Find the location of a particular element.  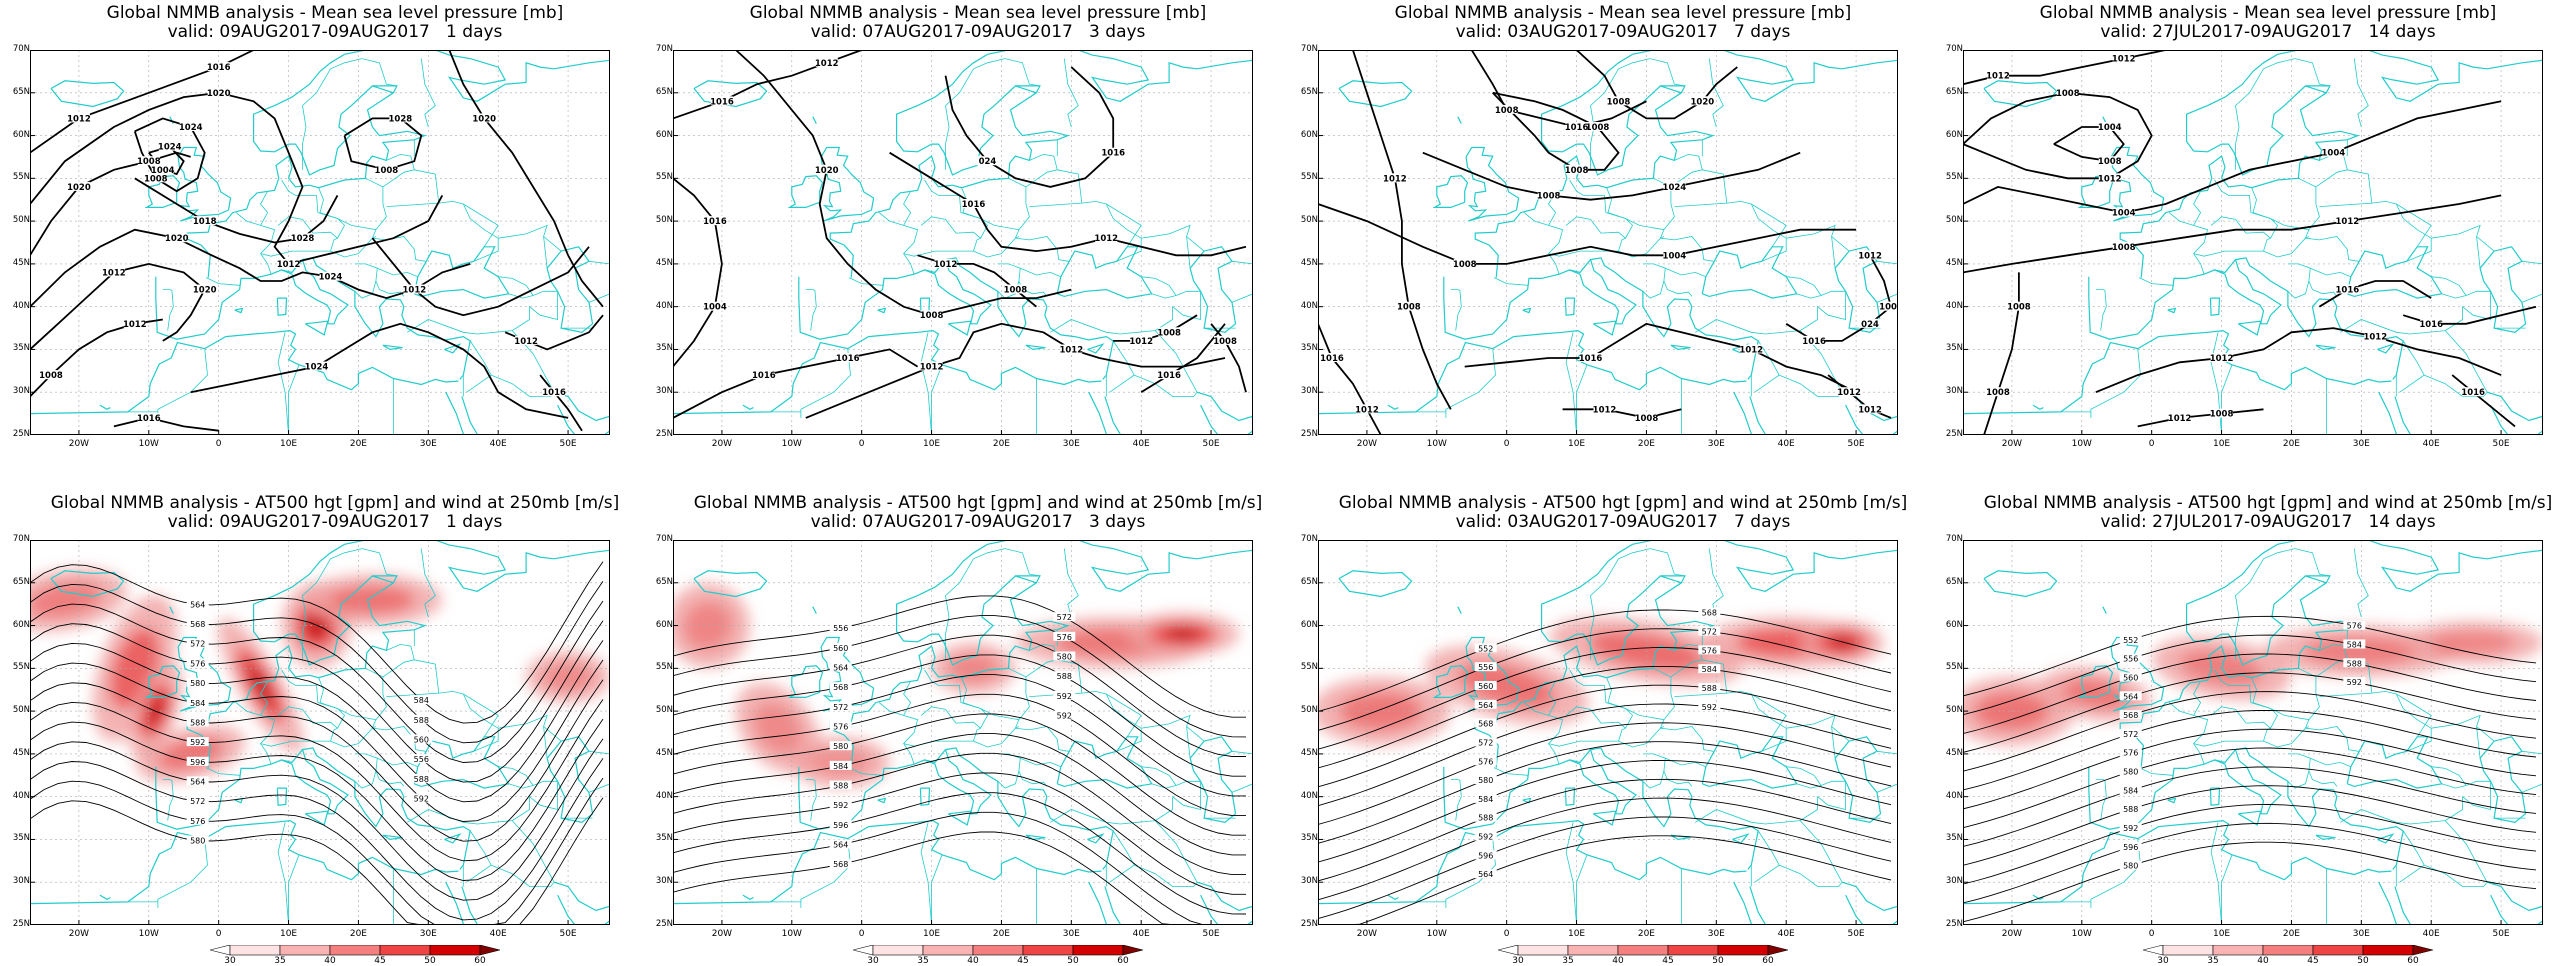

contour-label: 560 is located at coordinates (840, 648).